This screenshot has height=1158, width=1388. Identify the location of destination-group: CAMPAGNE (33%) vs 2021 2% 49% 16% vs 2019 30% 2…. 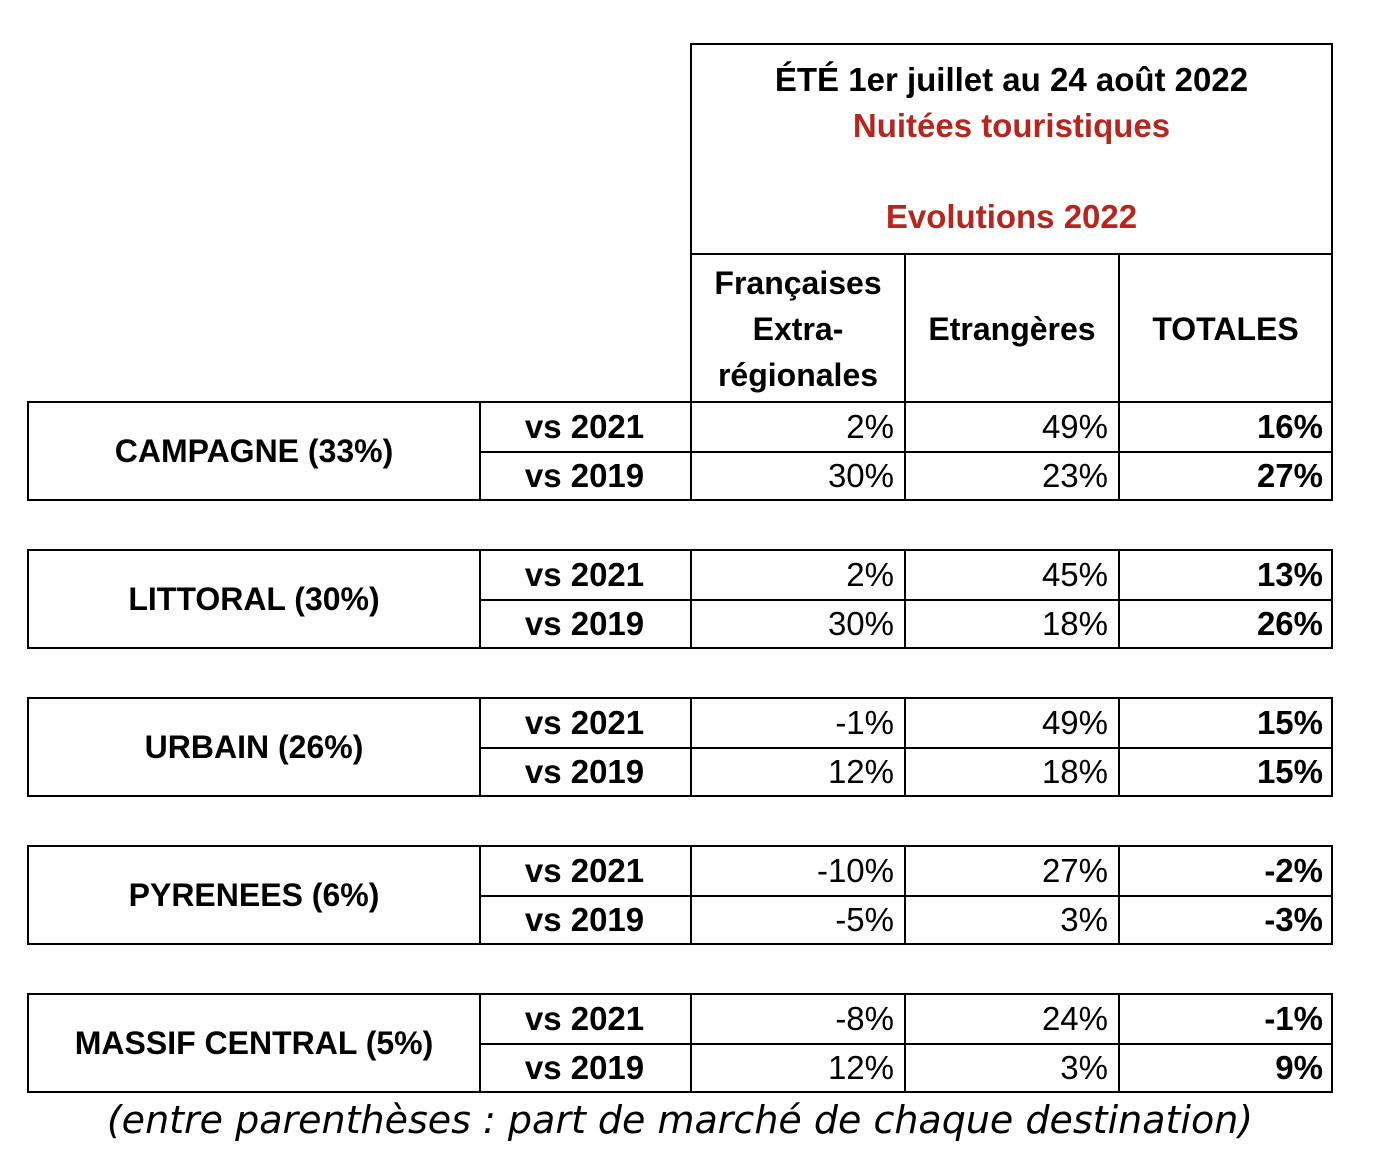
(680, 451).